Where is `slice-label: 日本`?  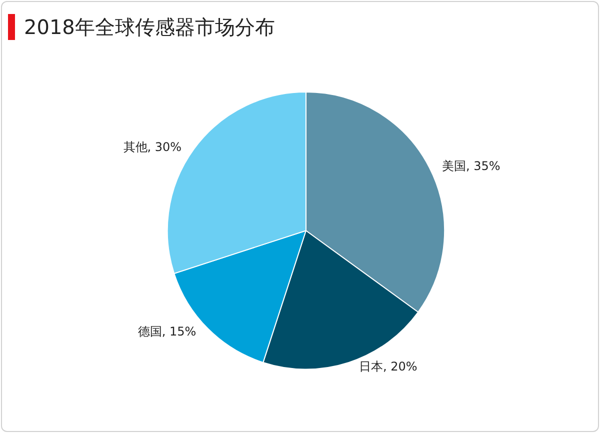
slice-label: 日本 is located at coordinates (371, 366).